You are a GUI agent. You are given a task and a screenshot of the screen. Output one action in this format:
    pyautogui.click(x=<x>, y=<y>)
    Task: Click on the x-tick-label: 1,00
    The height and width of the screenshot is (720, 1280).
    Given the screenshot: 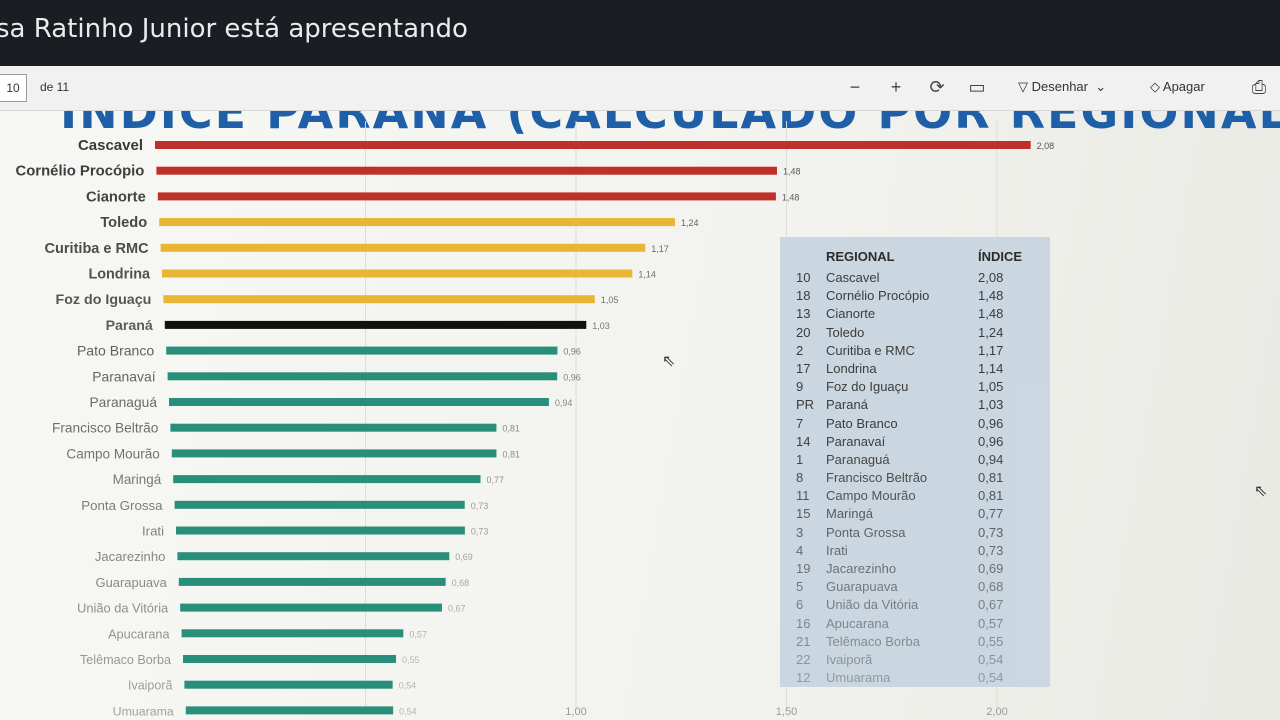 What is the action you would take?
    pyautogui.click(x=575, y=712)
    